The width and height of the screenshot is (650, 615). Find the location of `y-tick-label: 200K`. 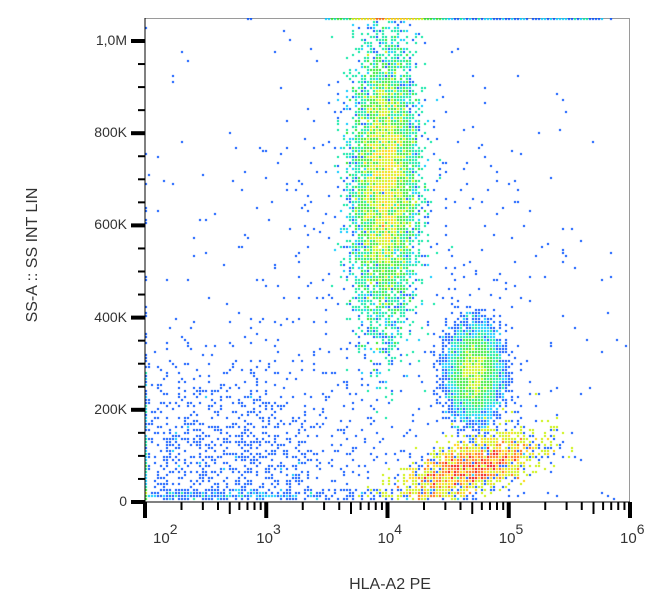

y-tick-label: 200K is located at coordinates (110, 408).